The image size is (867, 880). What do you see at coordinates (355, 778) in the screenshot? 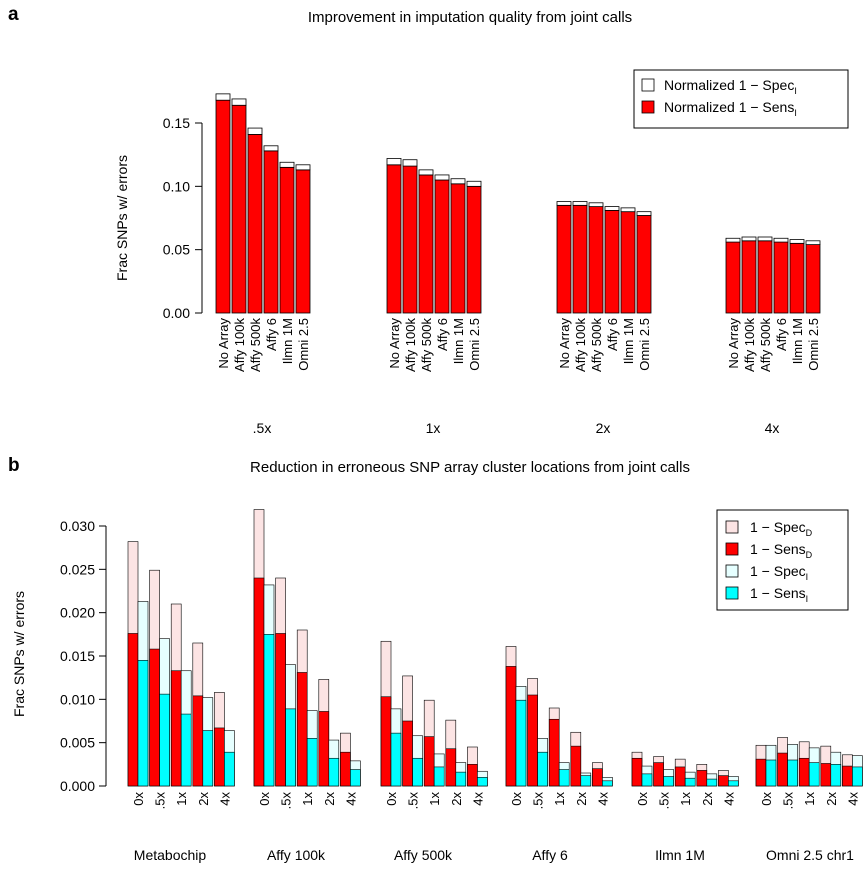
I see `bar-sensI-affy-100k-4x` at bounding box center [355, 778].